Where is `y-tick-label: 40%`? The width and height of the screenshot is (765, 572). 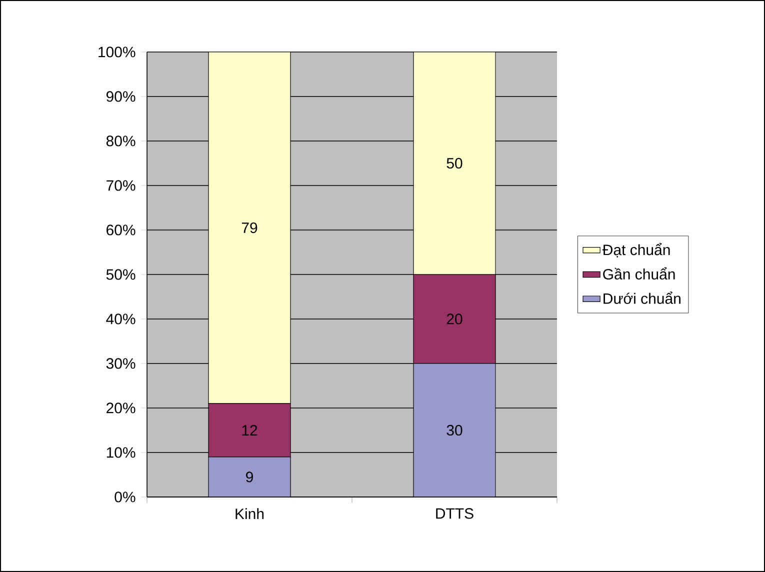 y-tick-label: 40% is located at coordinates (121, 319).